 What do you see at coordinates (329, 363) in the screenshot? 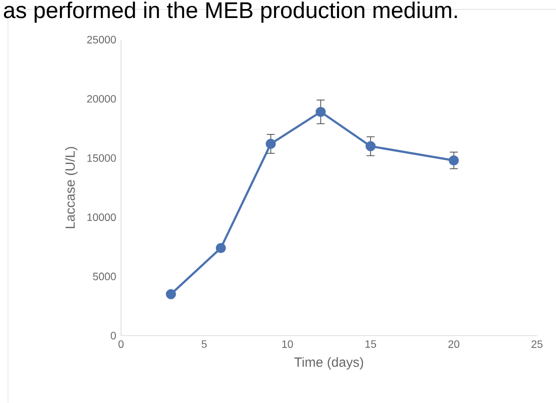
I see `x-axis-title: Time (days)` at bounding box center [329, 363].